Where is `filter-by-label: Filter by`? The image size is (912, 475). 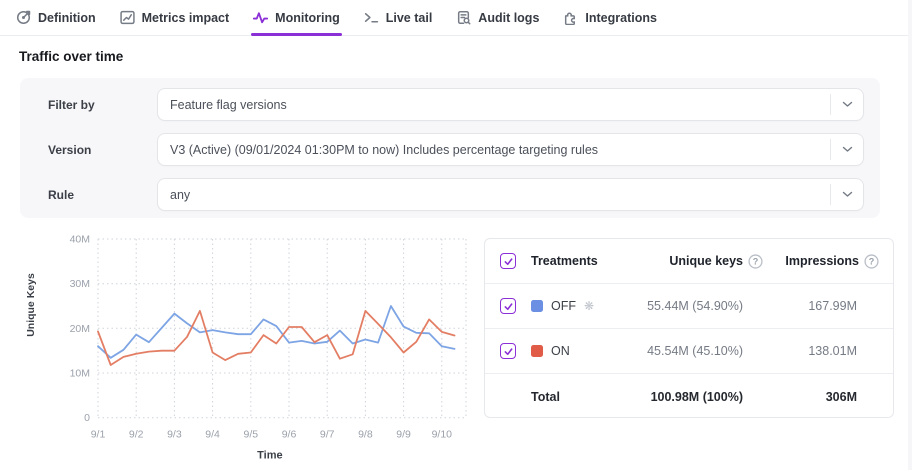 filter-by-label: Filter by is located at coordinates (71, 104).